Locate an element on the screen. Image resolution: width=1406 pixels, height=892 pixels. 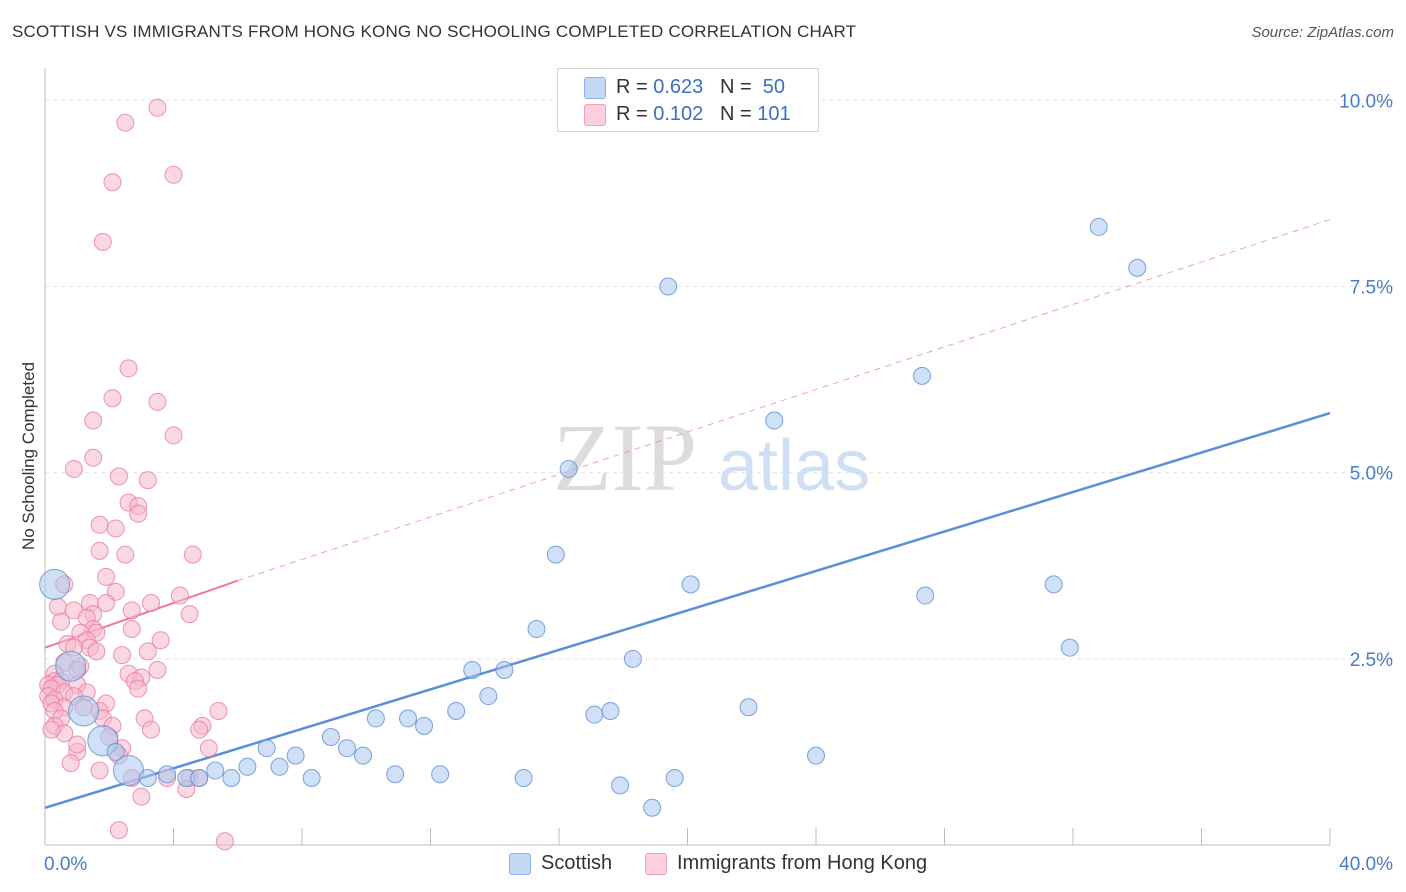
legend-n-label: N = is located at coordinates (735, 87).